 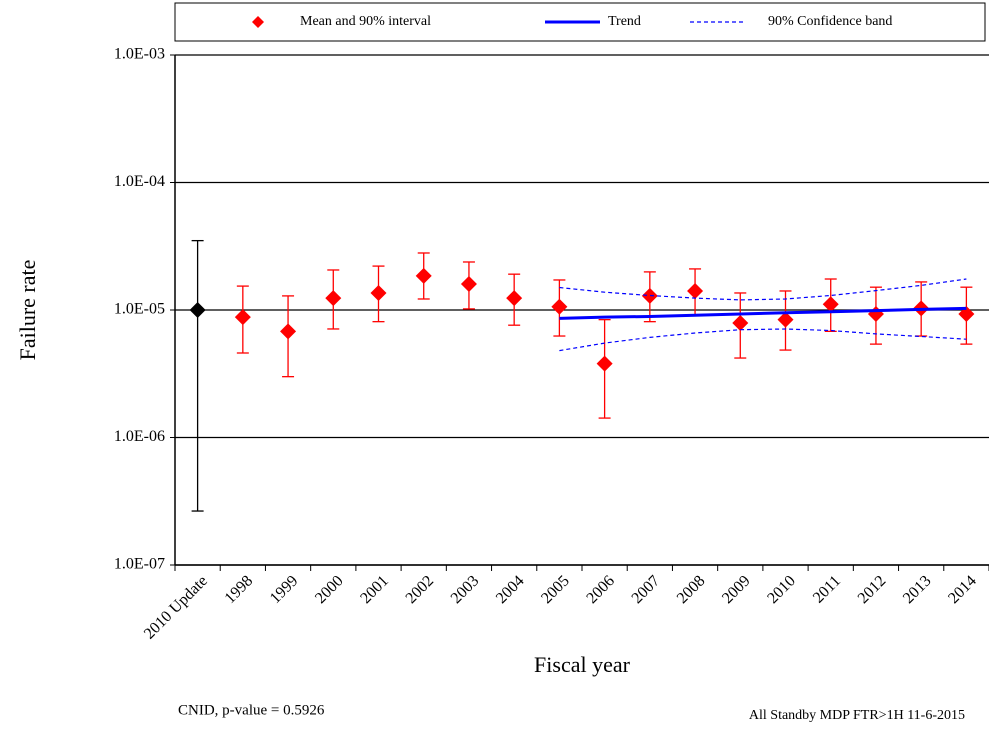 What do you see at coordinates (624, 21) in the screenshot?
I see `legend-label: Trend` at bounding box center [624, 21].